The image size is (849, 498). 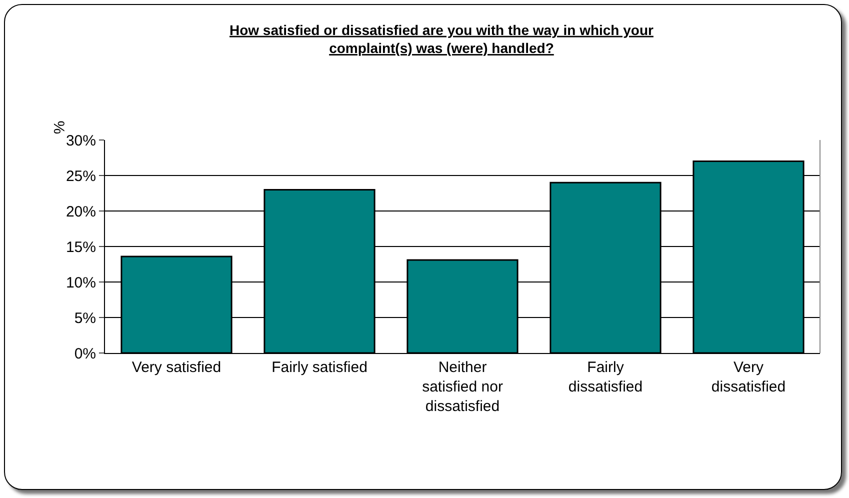 What do you see at coordinates (81, 247) in the screenshot?
I see `y-tick-label: 15%` at bounding box center [81, 247].